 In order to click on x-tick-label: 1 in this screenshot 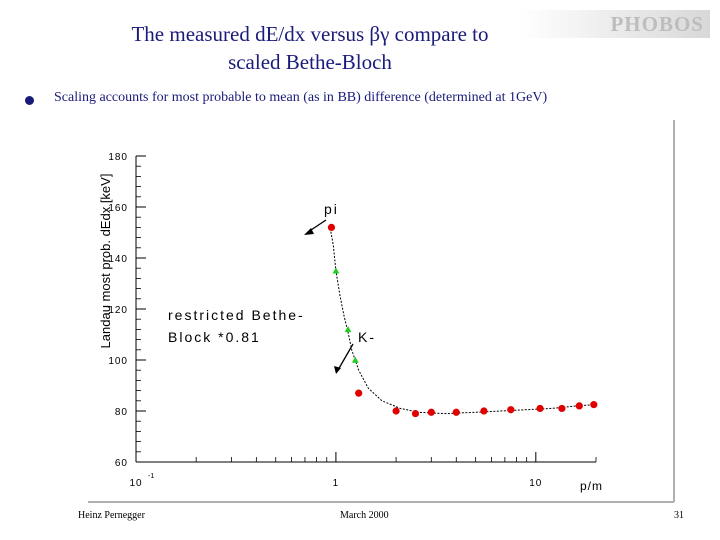, I will do `click(336, 483)`.